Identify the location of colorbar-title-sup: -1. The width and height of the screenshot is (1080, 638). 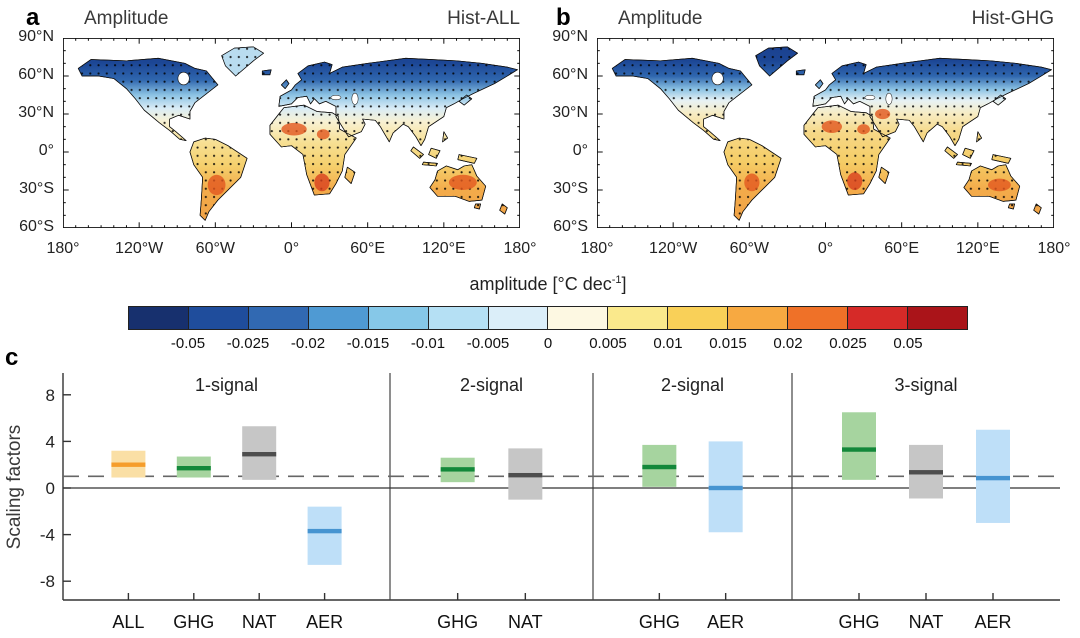
(616, 280).